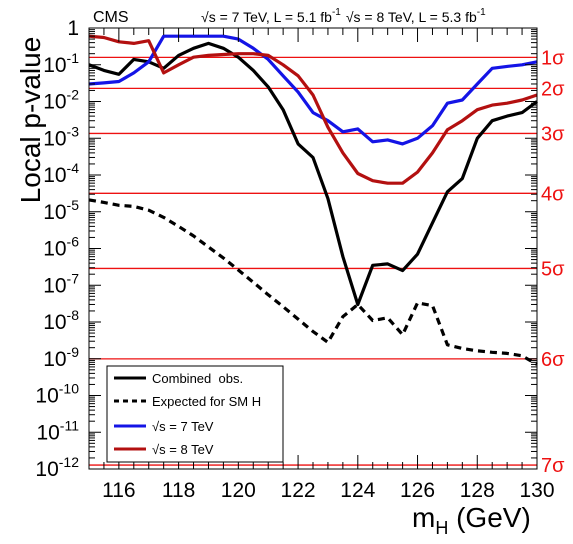  Describe the element at coordinates (73, 315) in the screenshot. I see `y-tick-exponent: -8` at that location.